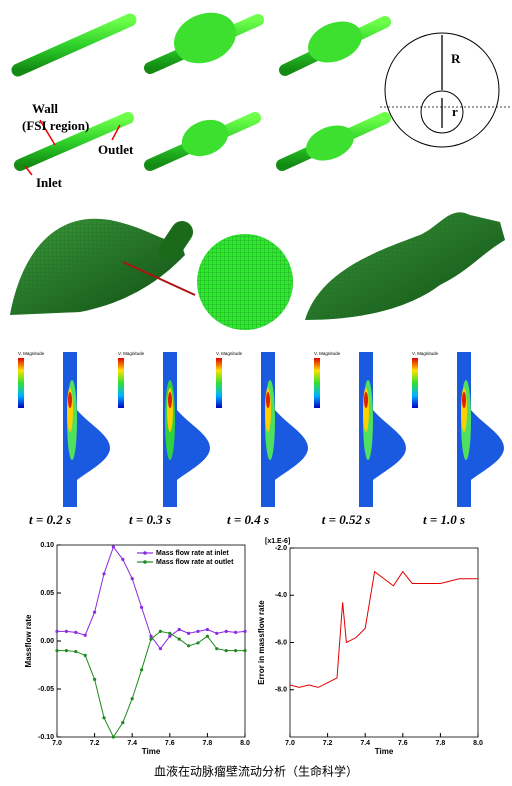 The height and width of the screenshot is (786, 512). I want to click on y-tick-label: -0.10, so click(46, 737).